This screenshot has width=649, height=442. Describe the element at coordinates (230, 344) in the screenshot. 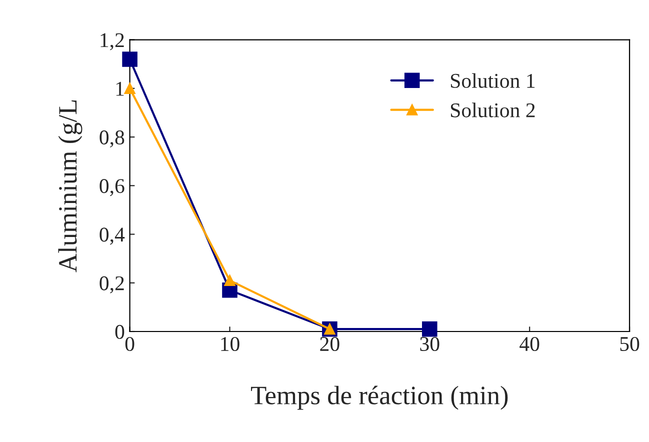

I see `x-tick-label: 10` at that location.